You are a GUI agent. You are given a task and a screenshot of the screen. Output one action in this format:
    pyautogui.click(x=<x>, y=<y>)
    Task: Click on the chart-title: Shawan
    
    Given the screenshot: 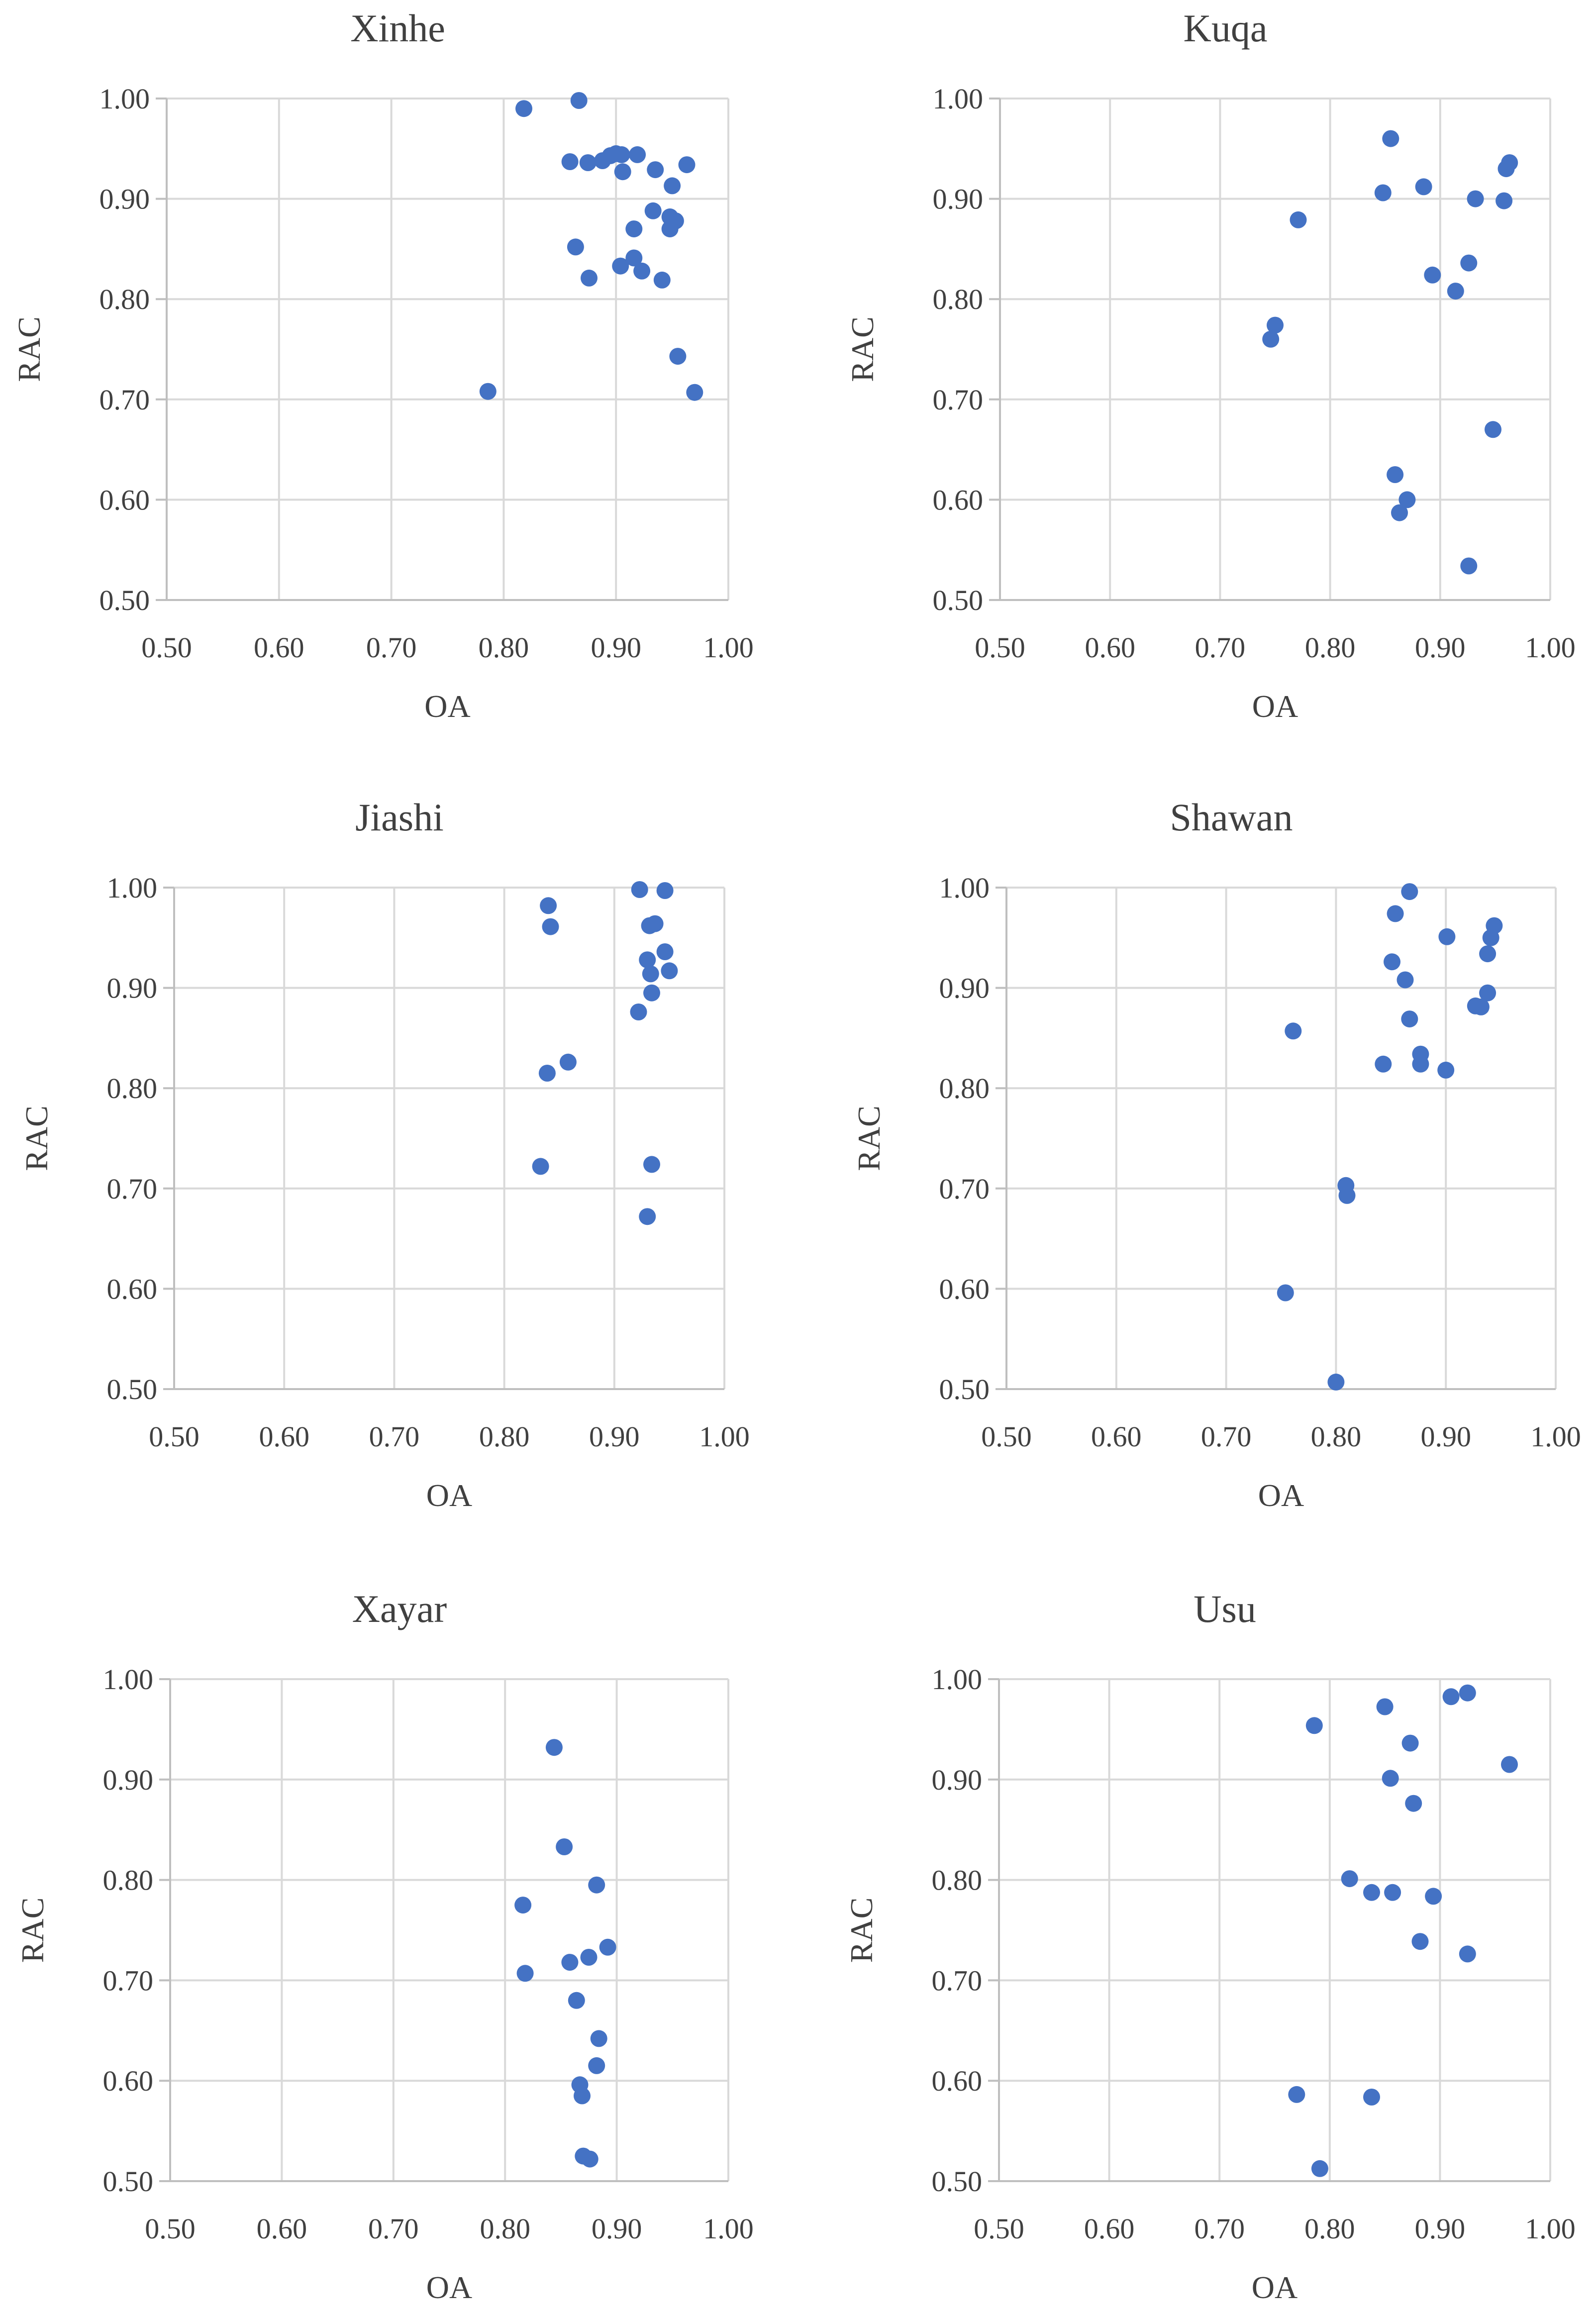 What is the action you would take?
    pyautogui.click(x=1232, y=818)
    